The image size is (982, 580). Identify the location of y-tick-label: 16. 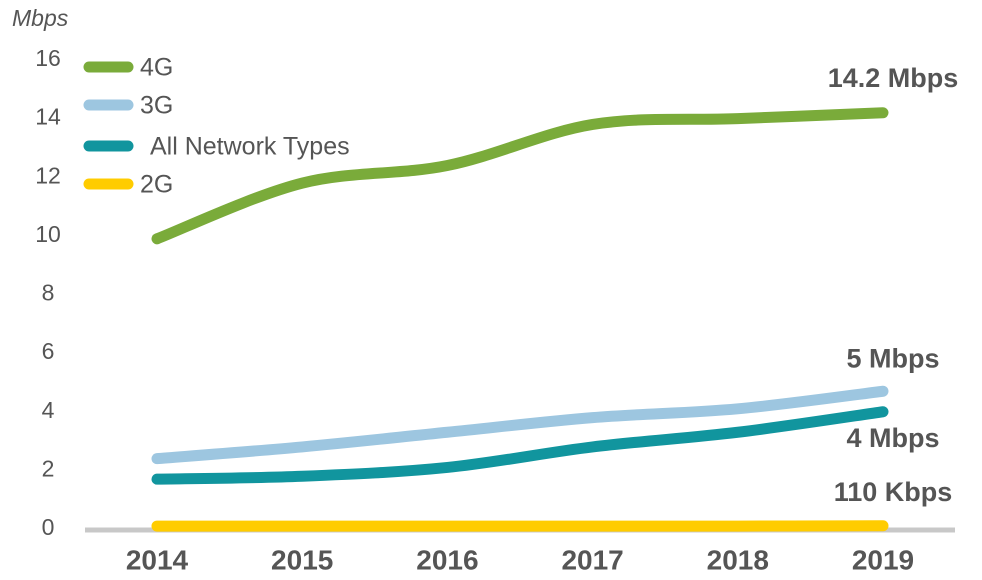
(48, 58).